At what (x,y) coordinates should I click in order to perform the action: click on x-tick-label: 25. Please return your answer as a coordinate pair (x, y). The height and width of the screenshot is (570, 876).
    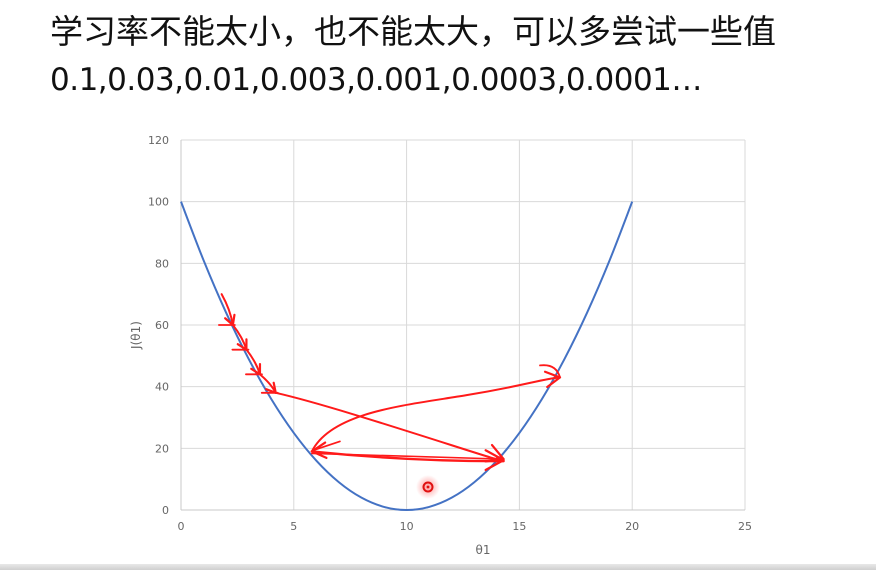
    Looking at the image, I should click on (745, 526).